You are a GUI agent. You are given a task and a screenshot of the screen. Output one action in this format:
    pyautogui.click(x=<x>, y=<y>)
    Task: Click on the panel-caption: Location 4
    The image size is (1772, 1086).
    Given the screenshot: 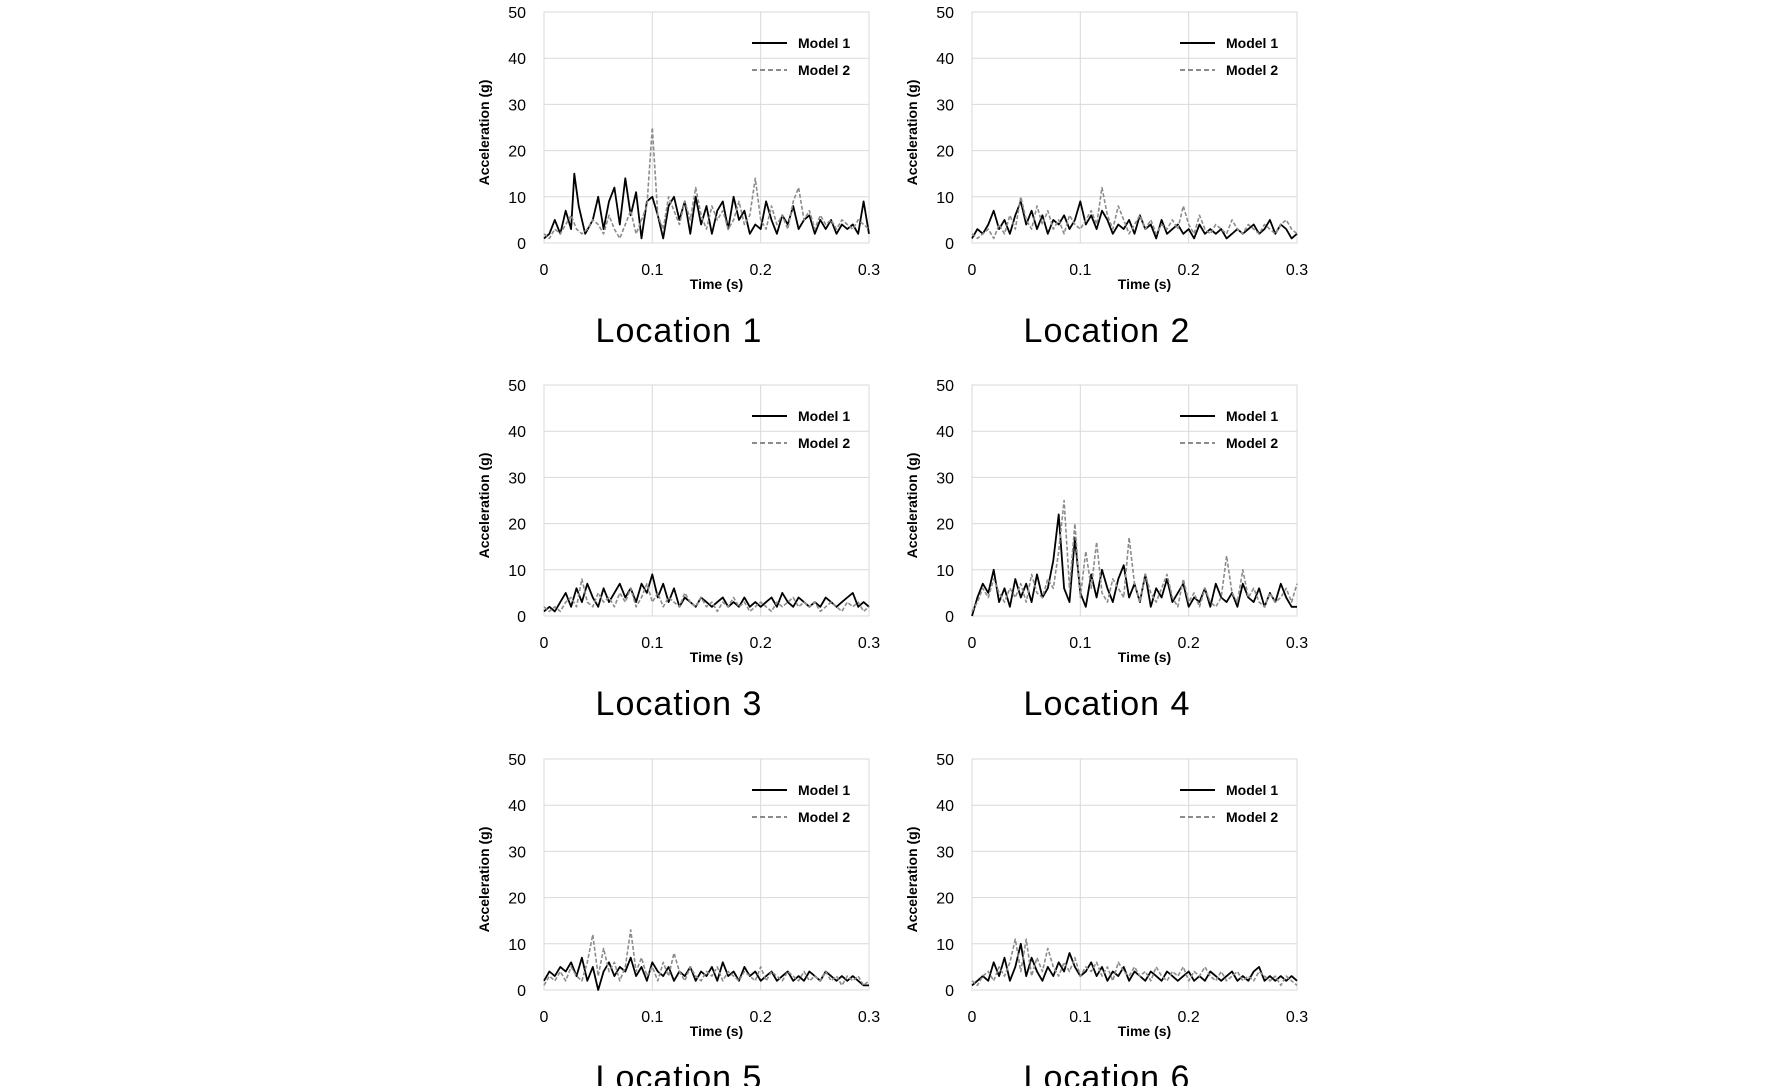 What is the action you would take?
    pyautogui.click(x=1107, y=704)
    